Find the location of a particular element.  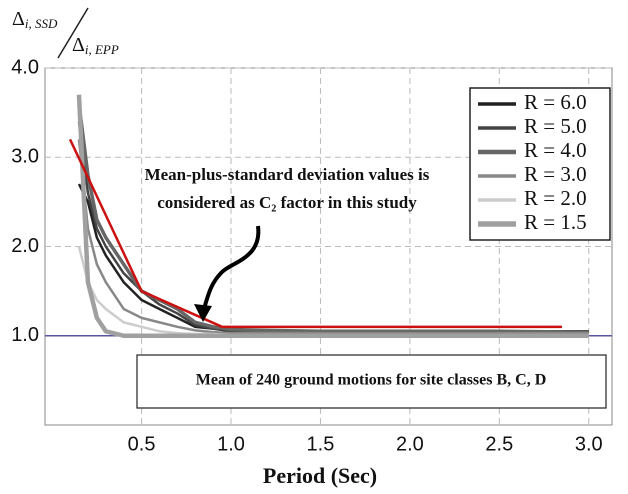

y-label-numerator: Δi, SSD is located at coordinates (35, 19).